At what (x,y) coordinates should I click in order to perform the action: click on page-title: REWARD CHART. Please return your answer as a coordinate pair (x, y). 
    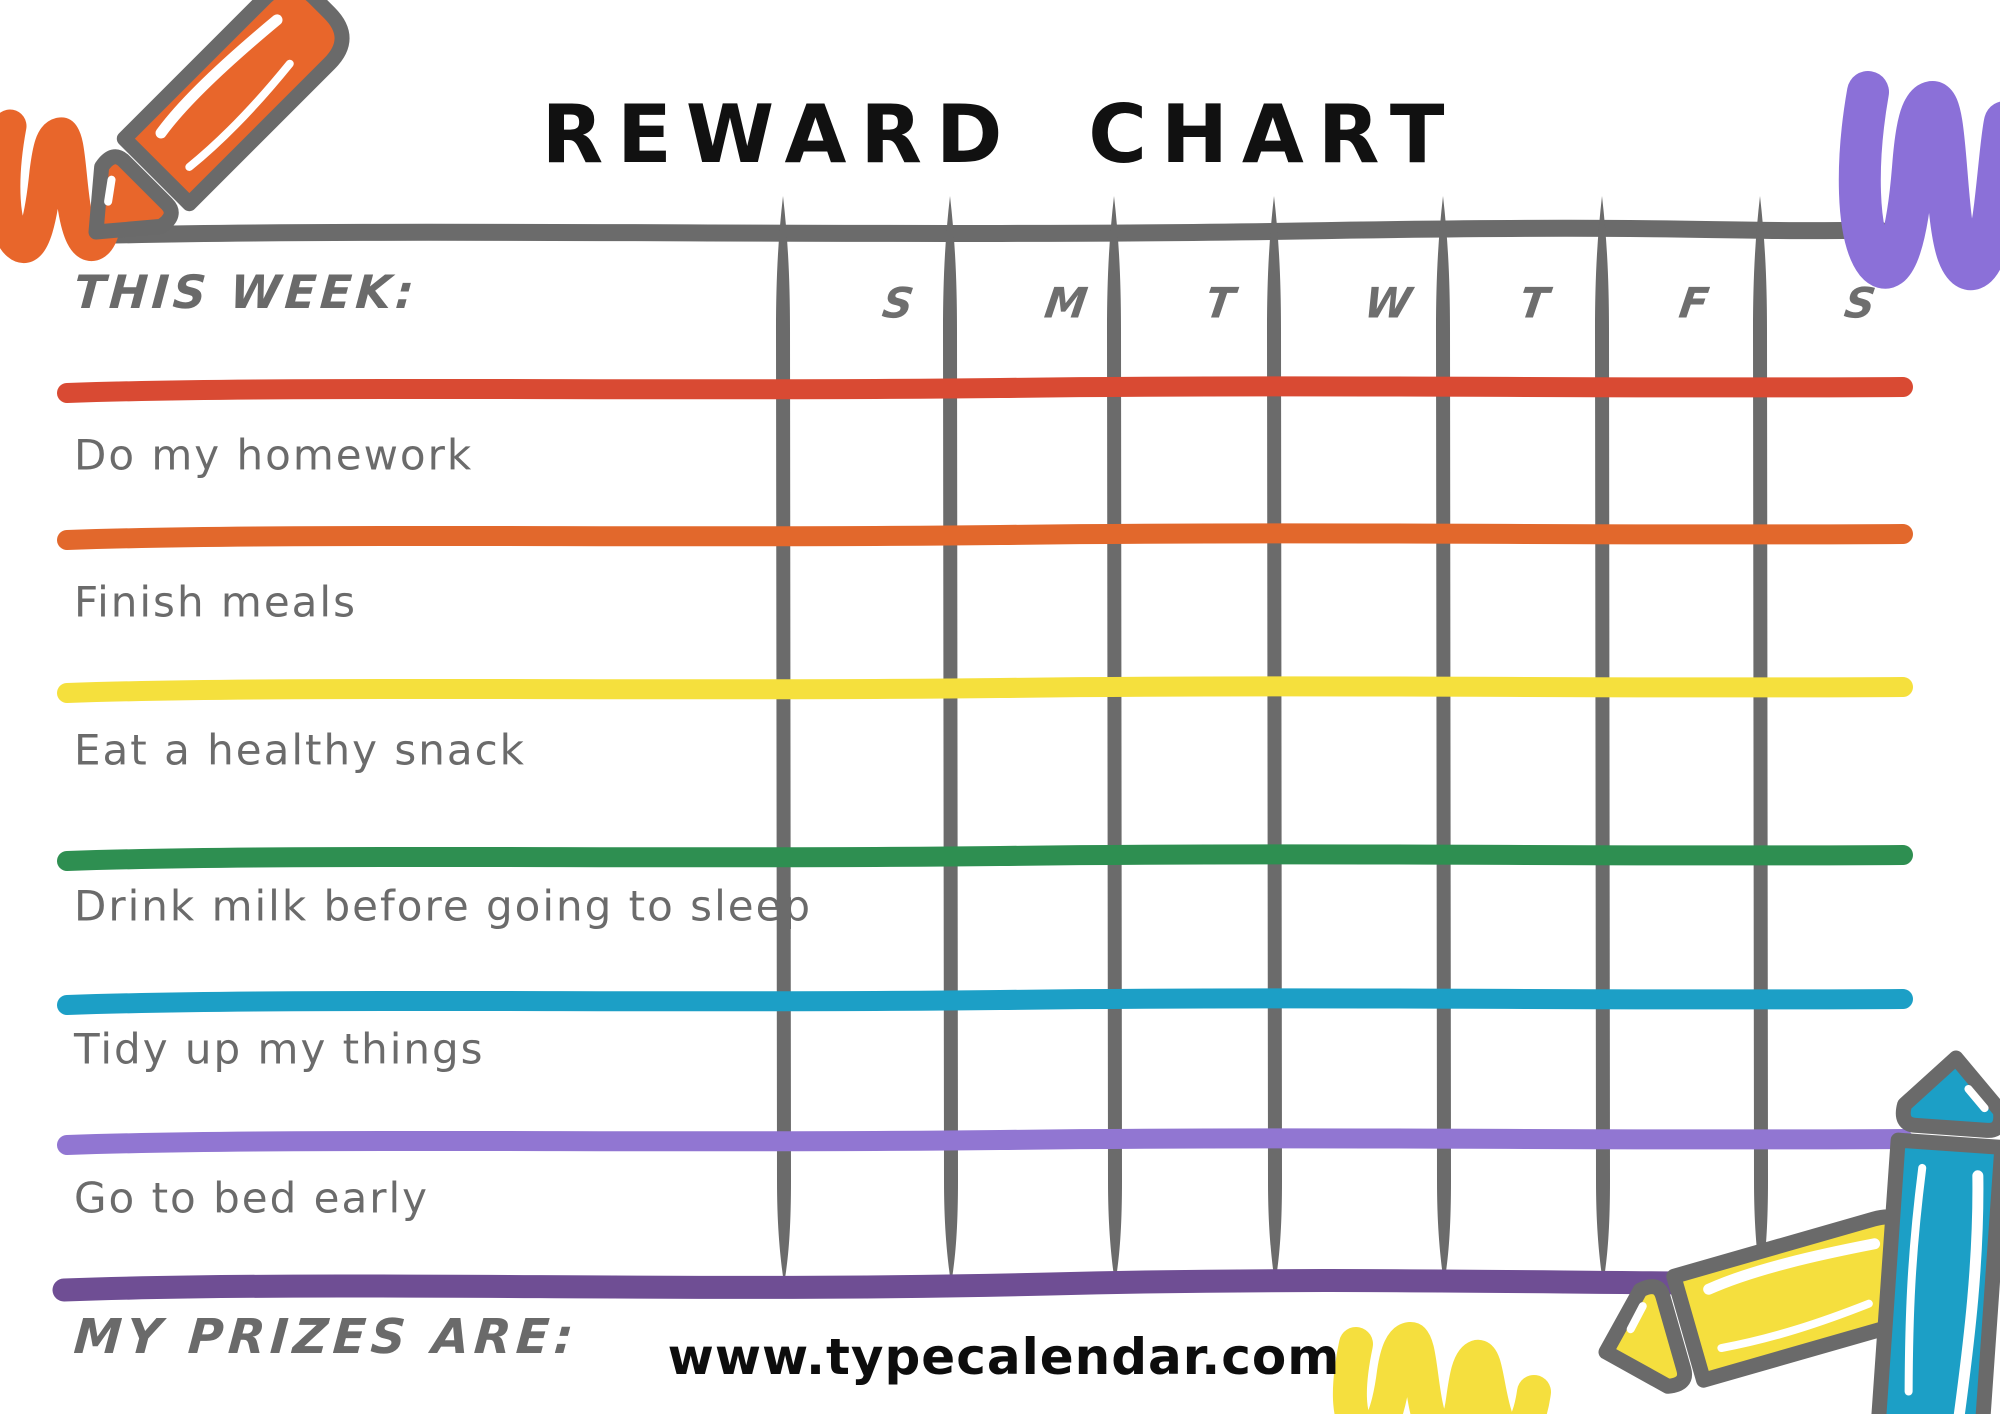
    Looking at the image, I should click on (1000, 134).